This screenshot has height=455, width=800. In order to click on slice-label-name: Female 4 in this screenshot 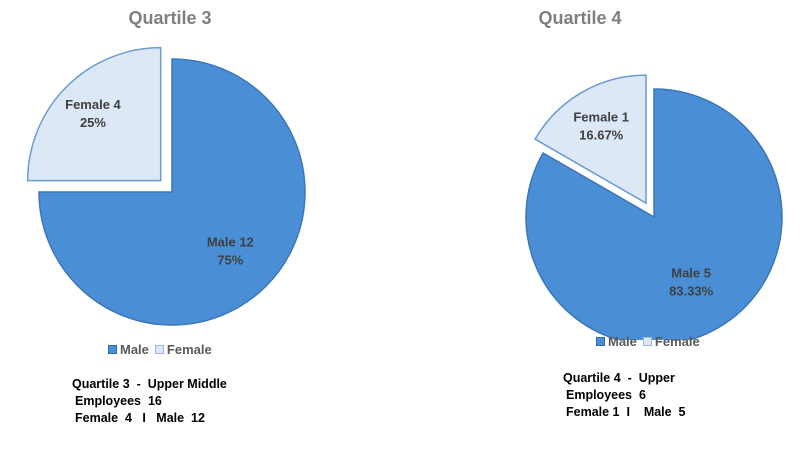, I will do `click(93, 104)`.